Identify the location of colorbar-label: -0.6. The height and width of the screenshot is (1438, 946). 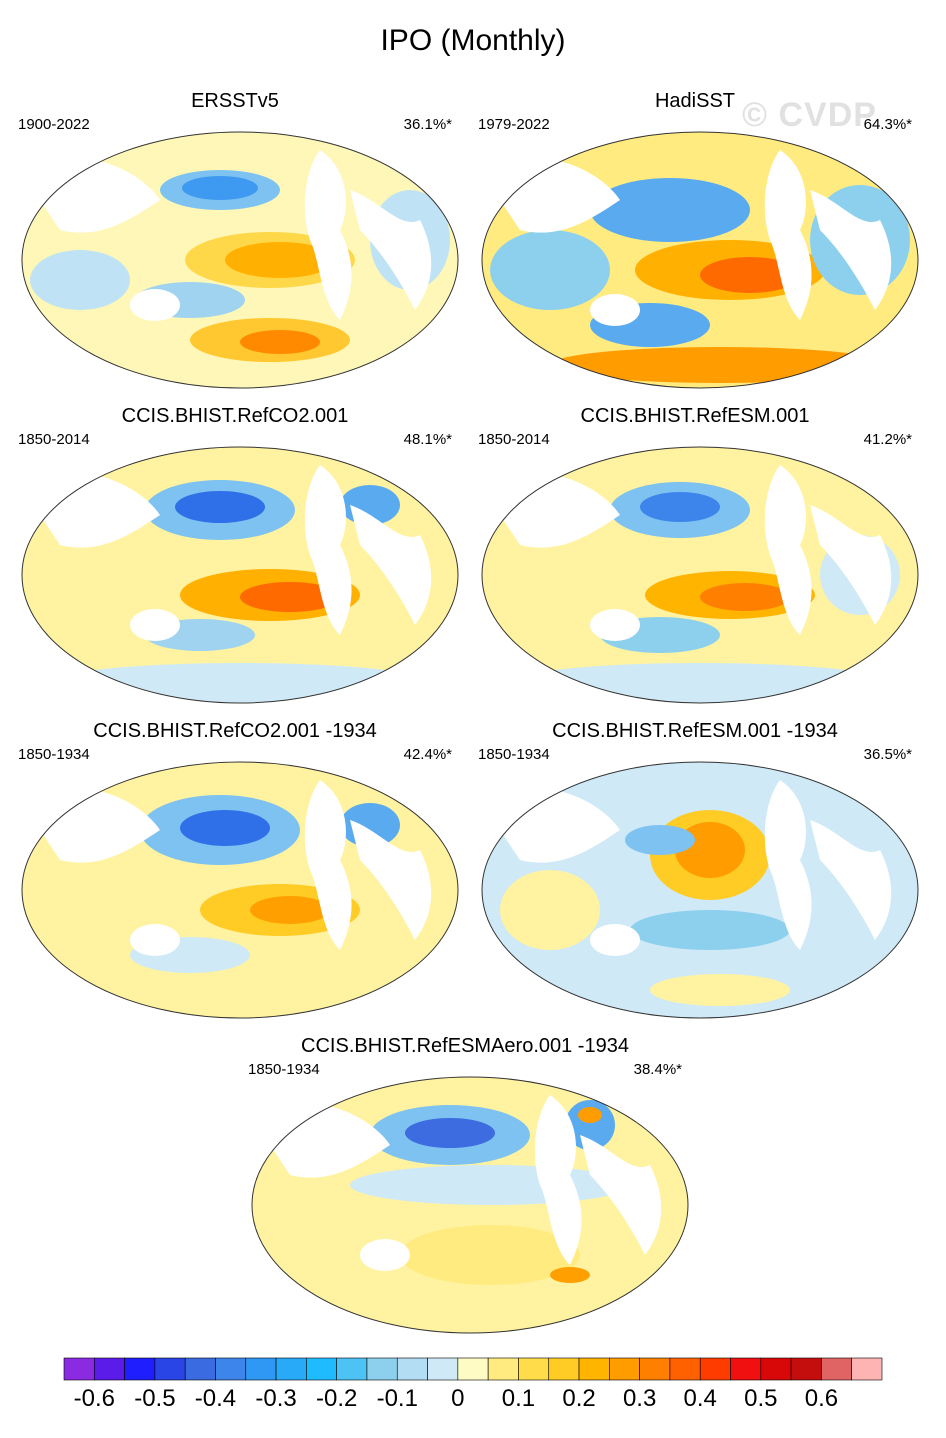
(94, 1398).